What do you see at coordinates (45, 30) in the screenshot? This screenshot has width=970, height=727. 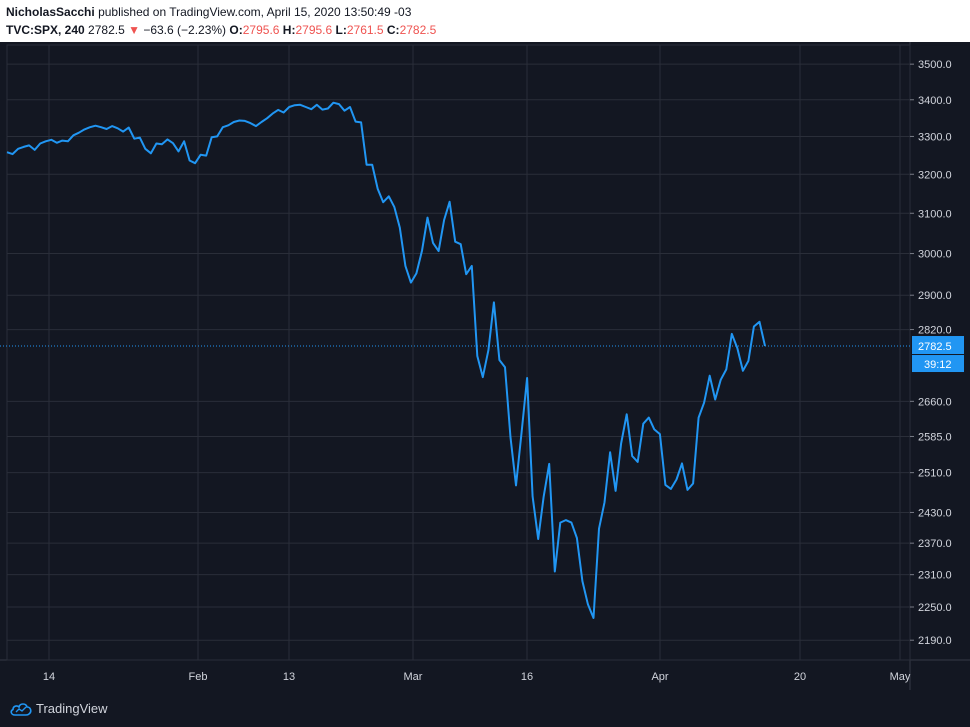 I see `symbol-name: TVC:SPX, 240` at bounding box center [45, 30].